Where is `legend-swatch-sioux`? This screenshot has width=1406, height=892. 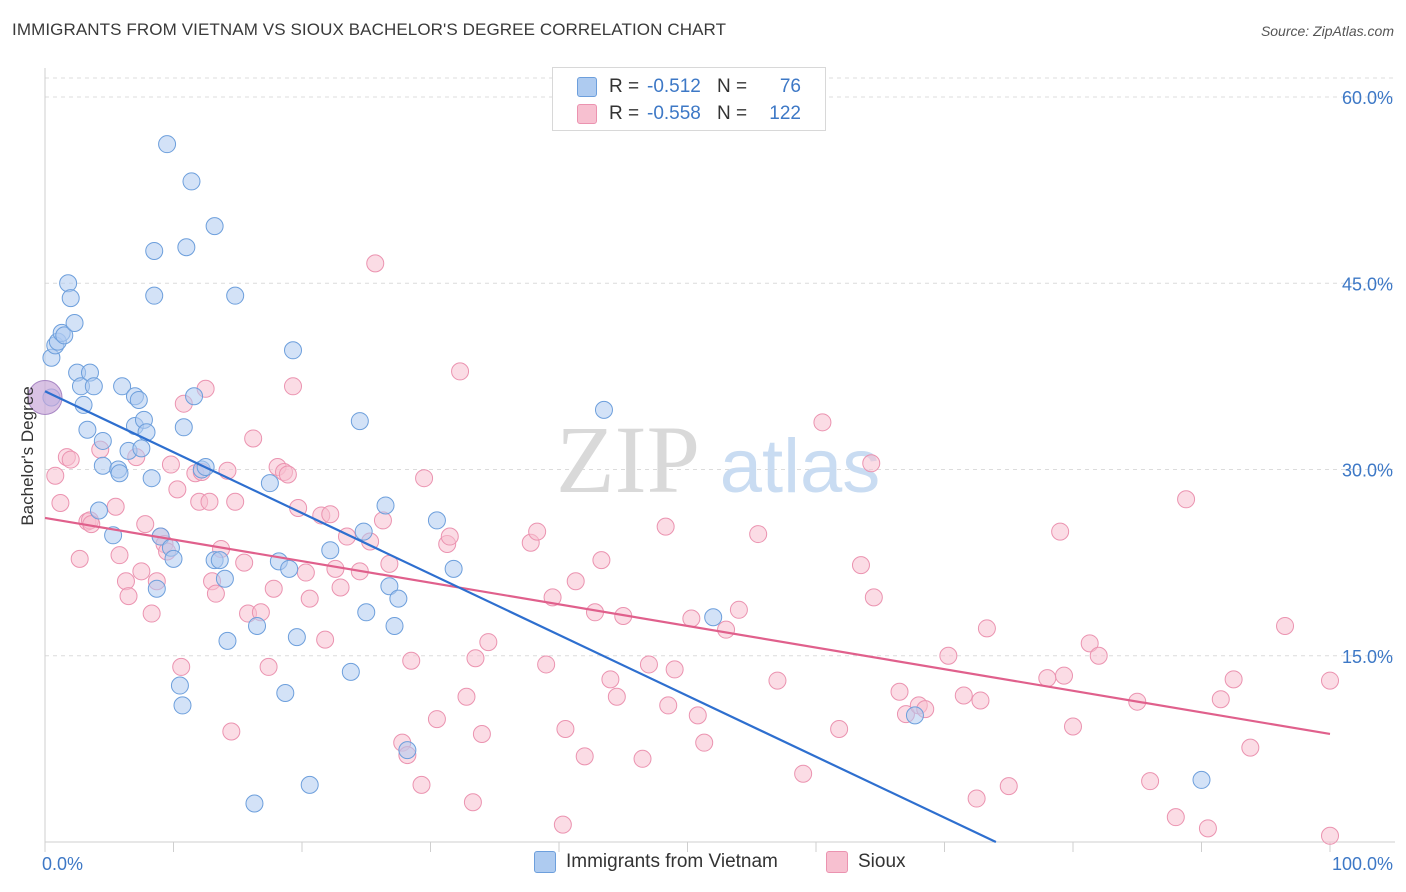 legend-swatch-sioux is located at coordinates (587, 114).